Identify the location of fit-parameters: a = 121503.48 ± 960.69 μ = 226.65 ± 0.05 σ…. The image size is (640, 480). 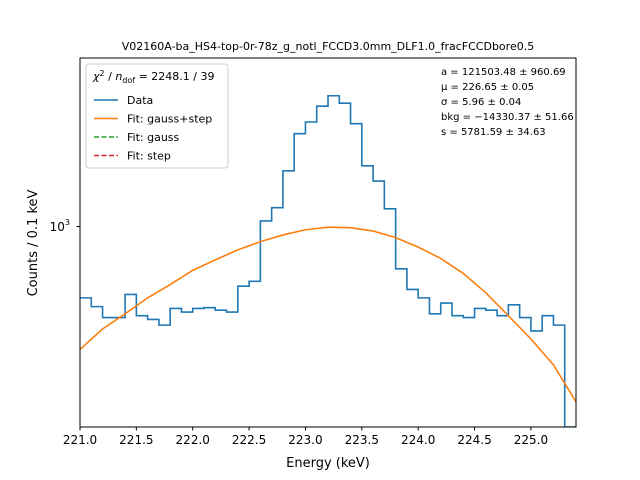
(507, 102).